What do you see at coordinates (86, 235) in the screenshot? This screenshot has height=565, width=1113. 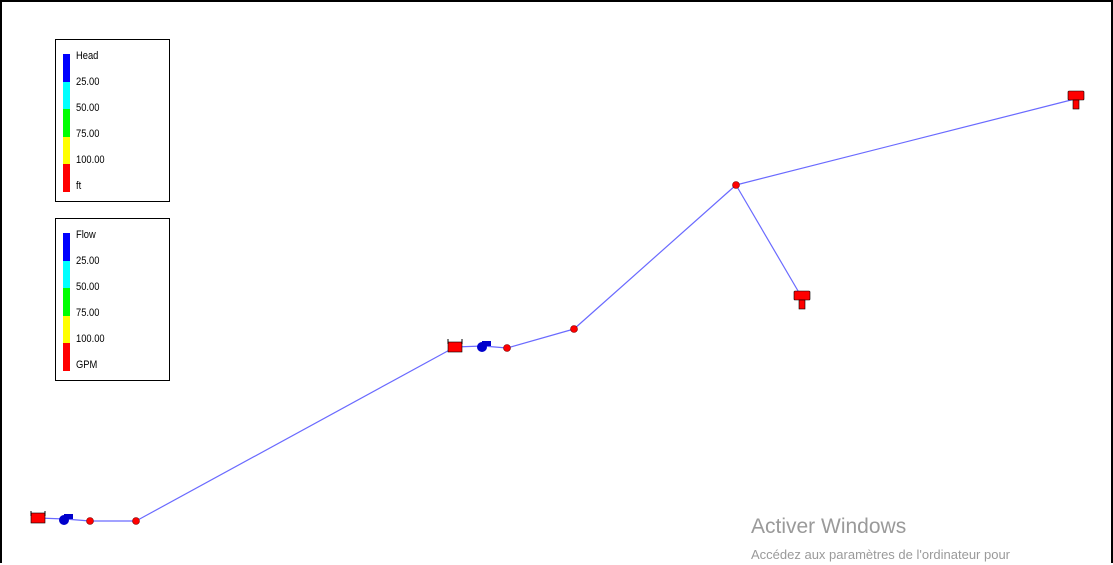 I see `legend-title: Flow` at bounding box center [86, 235].